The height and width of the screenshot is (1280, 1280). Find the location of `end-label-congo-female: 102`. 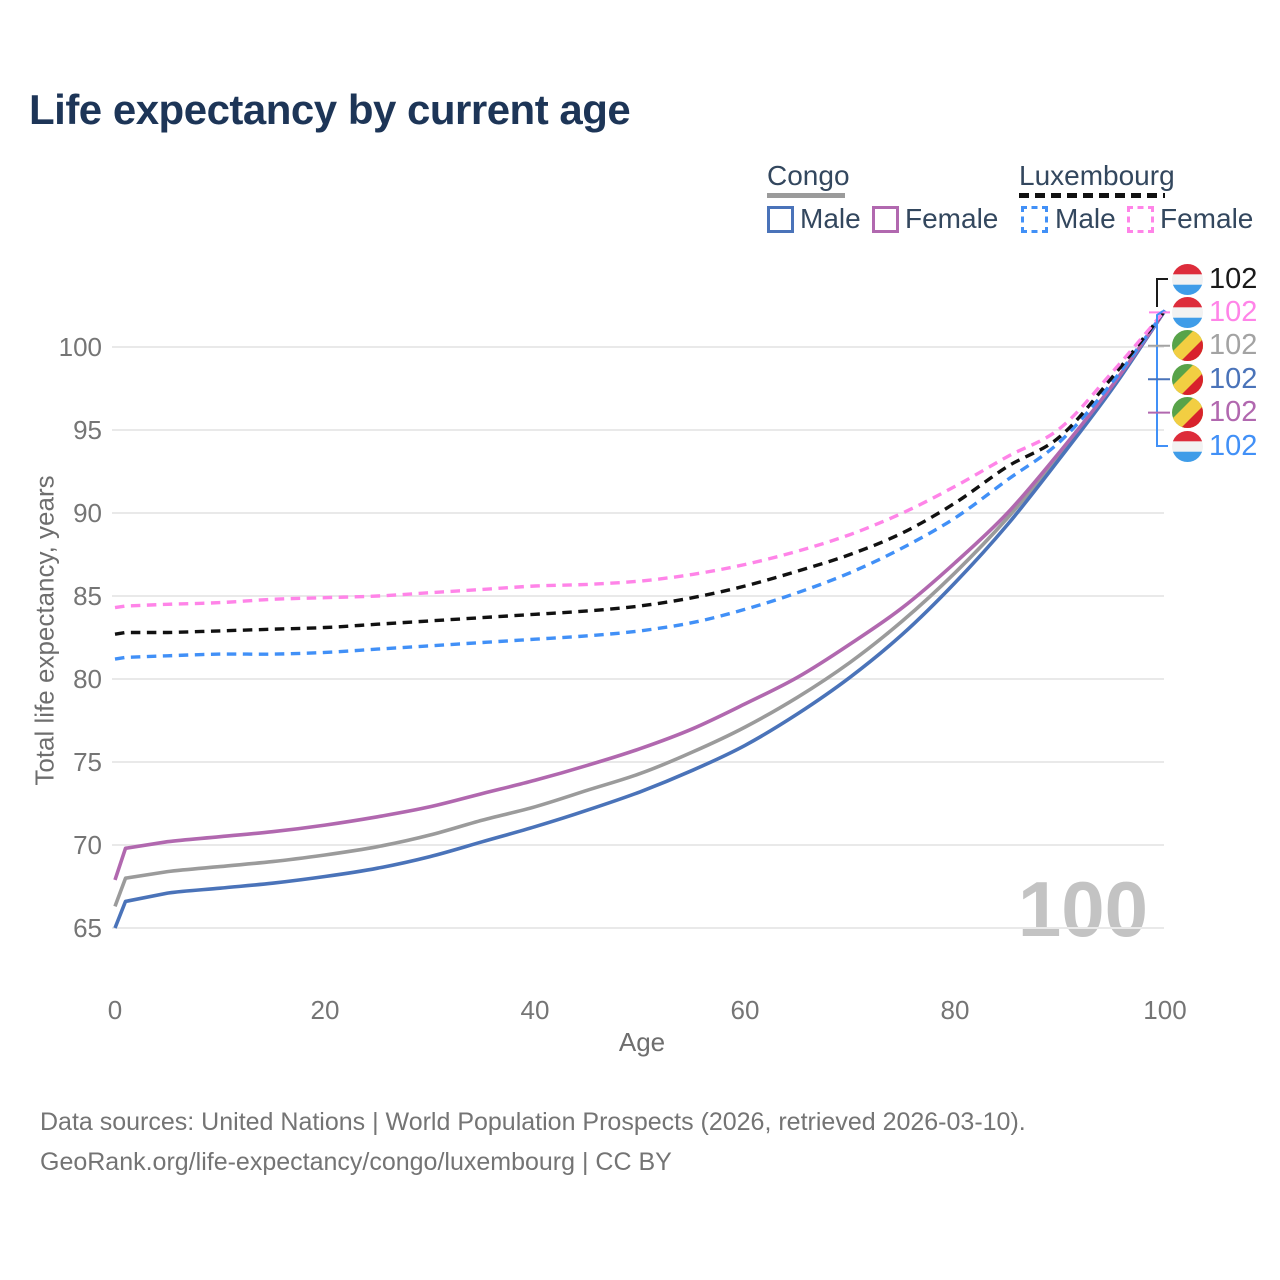

end-label-congo-female: 102 is located at coordinates (1214, 413).